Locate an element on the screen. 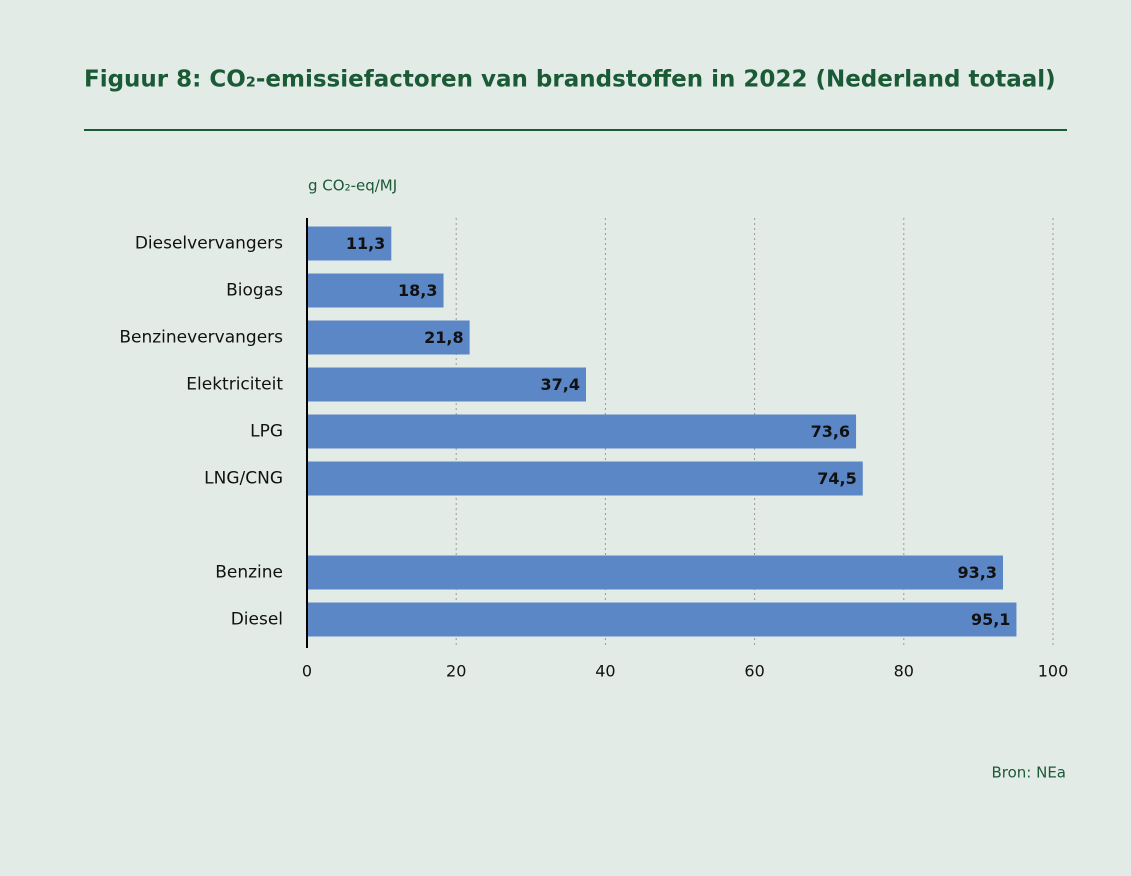  x-tick-label: 0 is located at coordinates (307, 671).